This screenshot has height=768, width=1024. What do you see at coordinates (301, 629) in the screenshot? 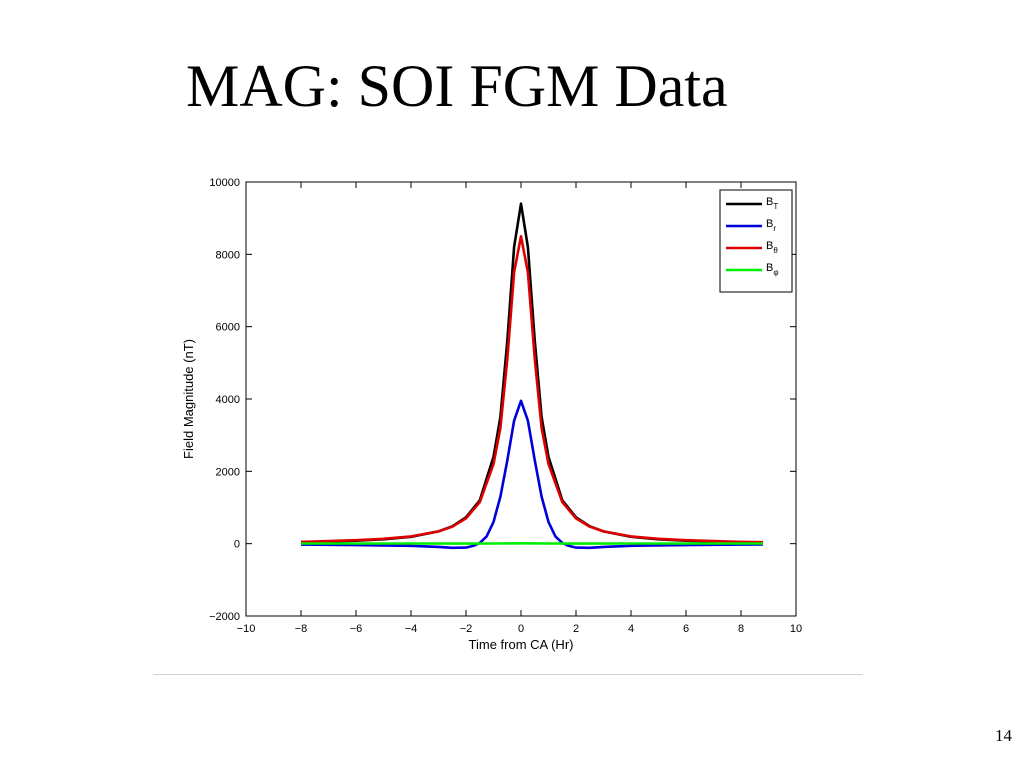
I see `x-tick-label: −8` at bounding box center [301, 629].